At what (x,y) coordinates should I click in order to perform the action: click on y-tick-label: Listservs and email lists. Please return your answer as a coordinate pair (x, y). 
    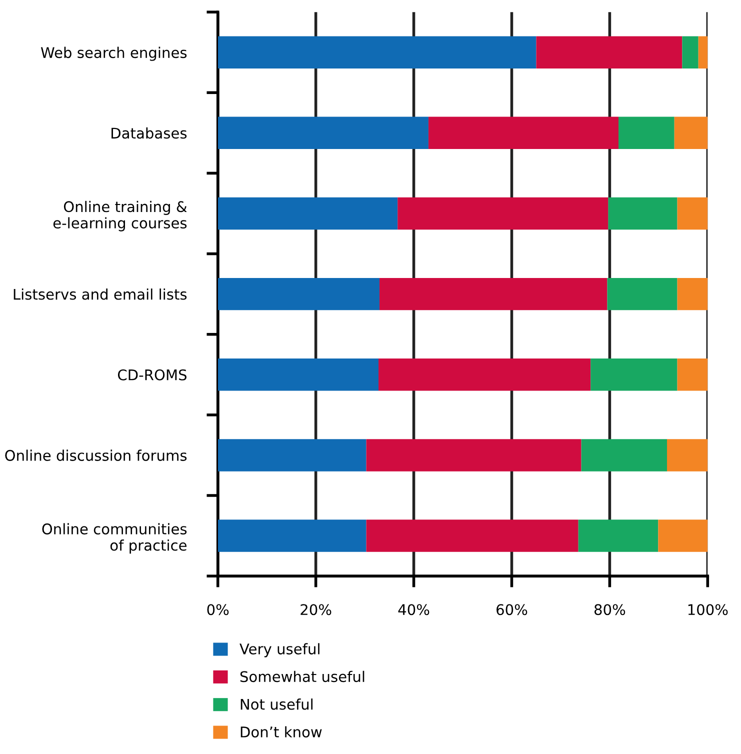
    Looking at the image, I should click on (100, 294).